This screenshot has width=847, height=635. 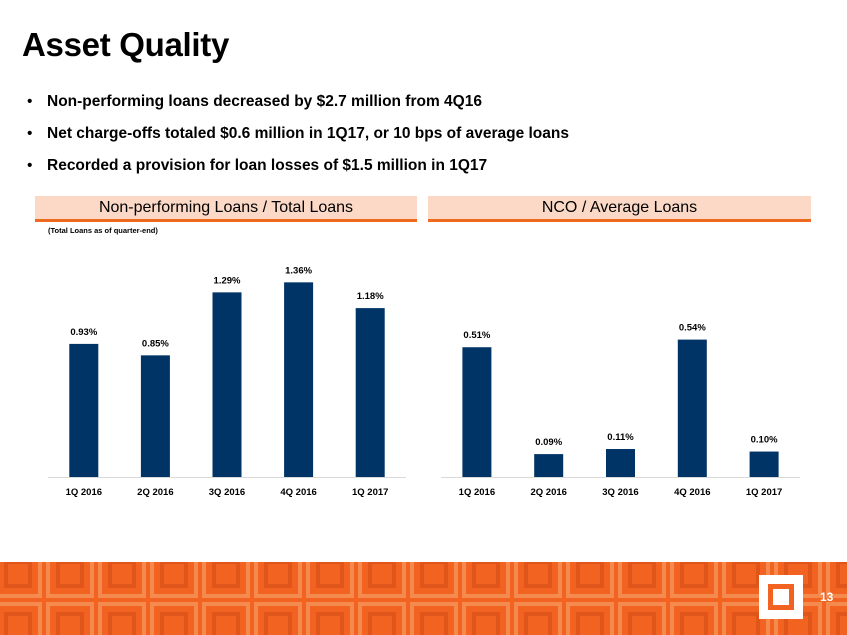 What do you see at coordinates (692, 328) in the screenshot?
I see `data-label: 0.54%` at bounding box center [692, 328].